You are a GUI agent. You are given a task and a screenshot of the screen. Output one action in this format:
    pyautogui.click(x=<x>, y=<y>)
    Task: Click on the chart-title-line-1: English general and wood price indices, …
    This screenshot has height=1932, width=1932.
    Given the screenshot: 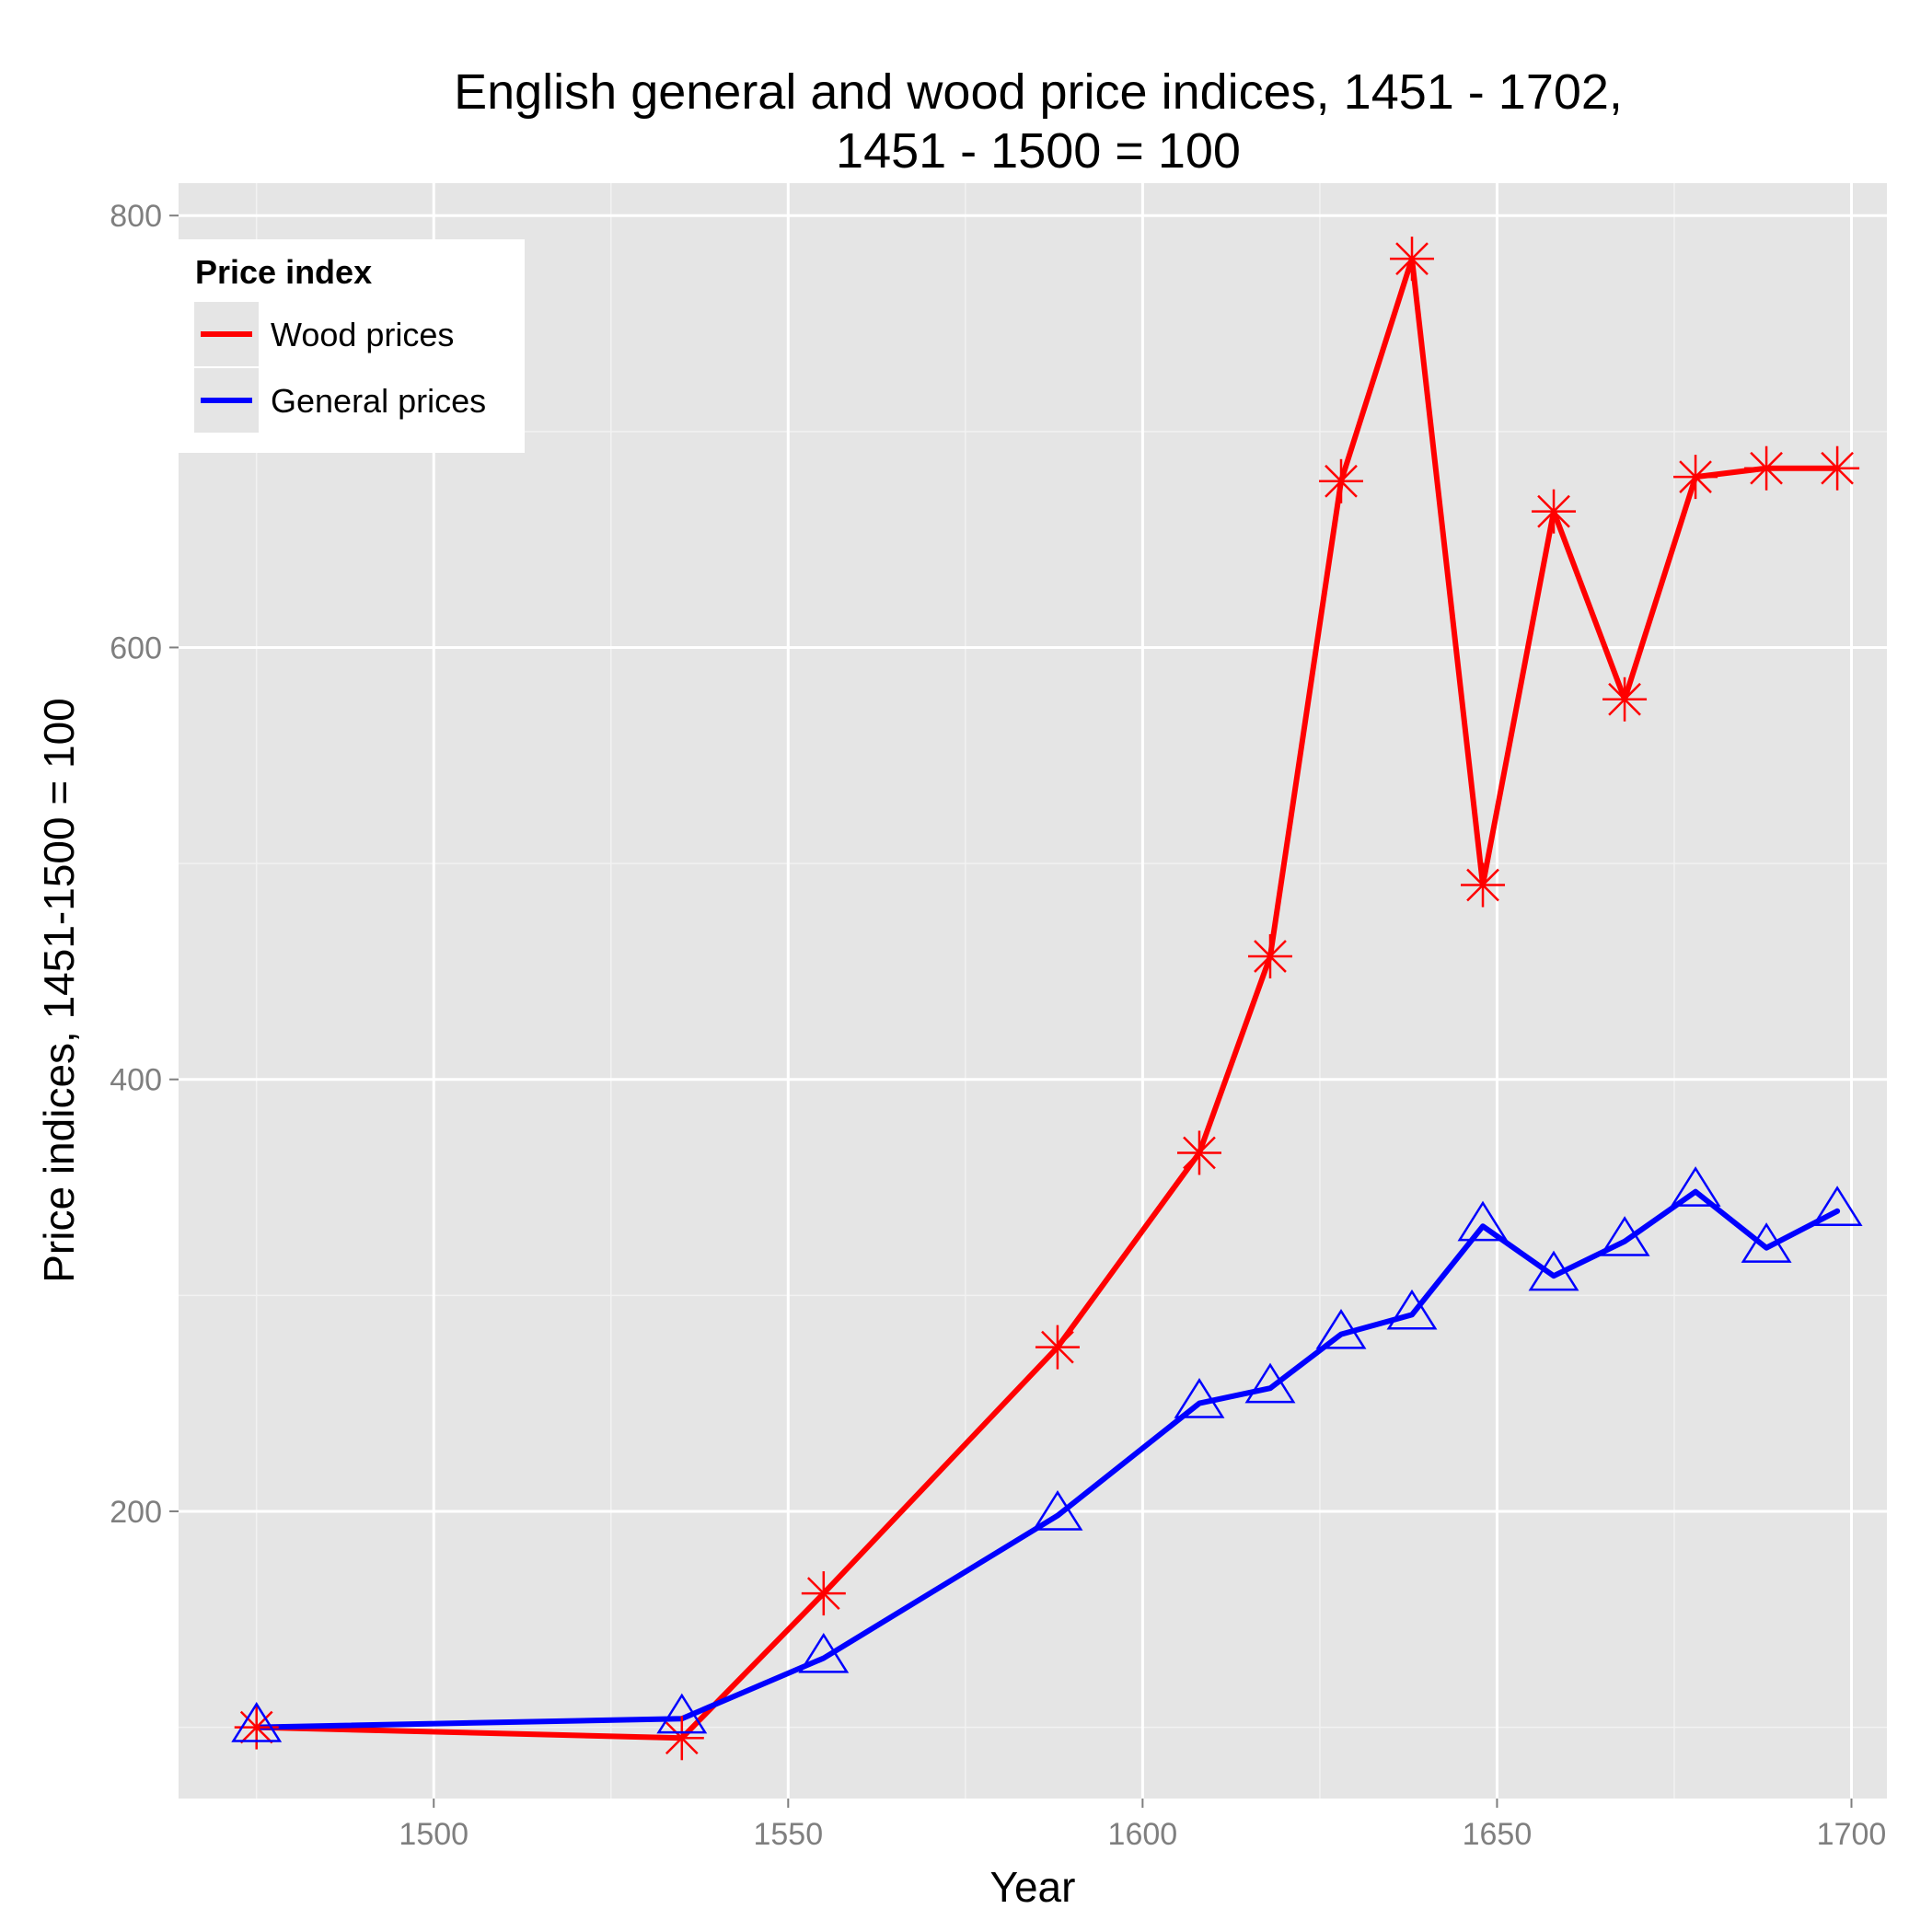 What is the action you would take?
    pyautogui.click(x=1038, y=92)
    